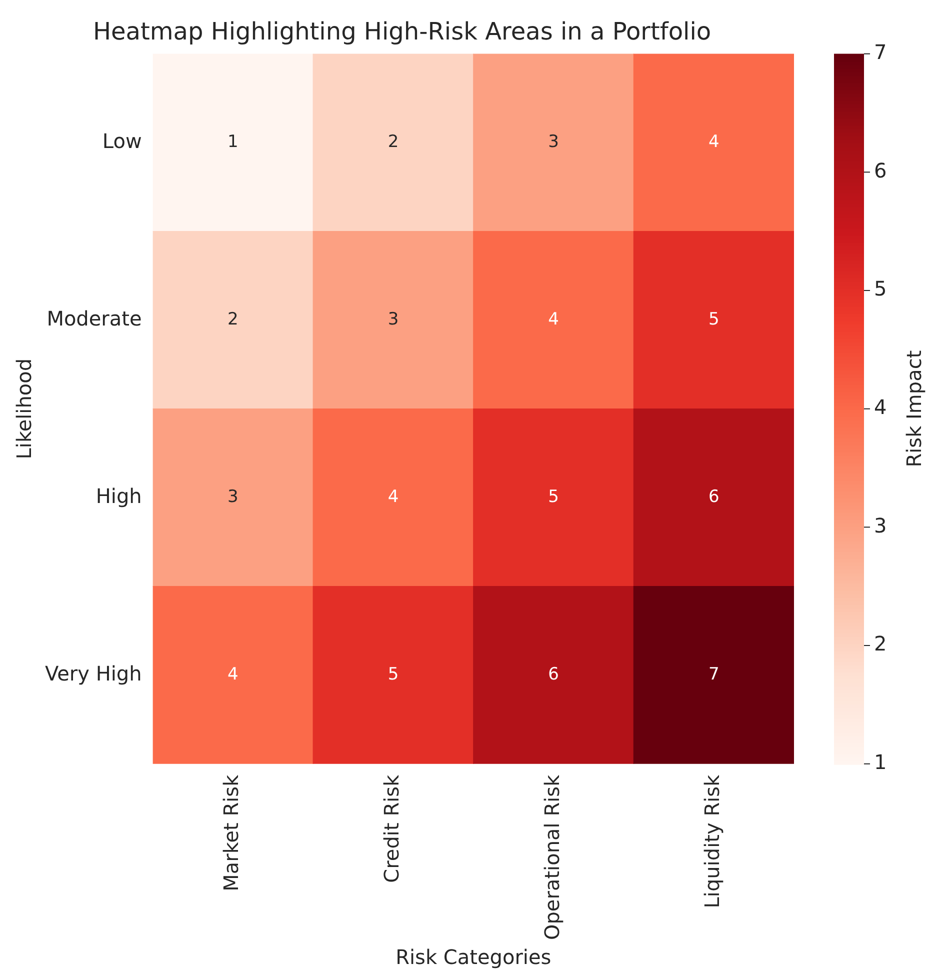 This screenshot has height=980, width=944. What do you see at coordinates (880, 525) in the screenshot?
I see `color-bar-label: 3` at bounding box center [880, 525].